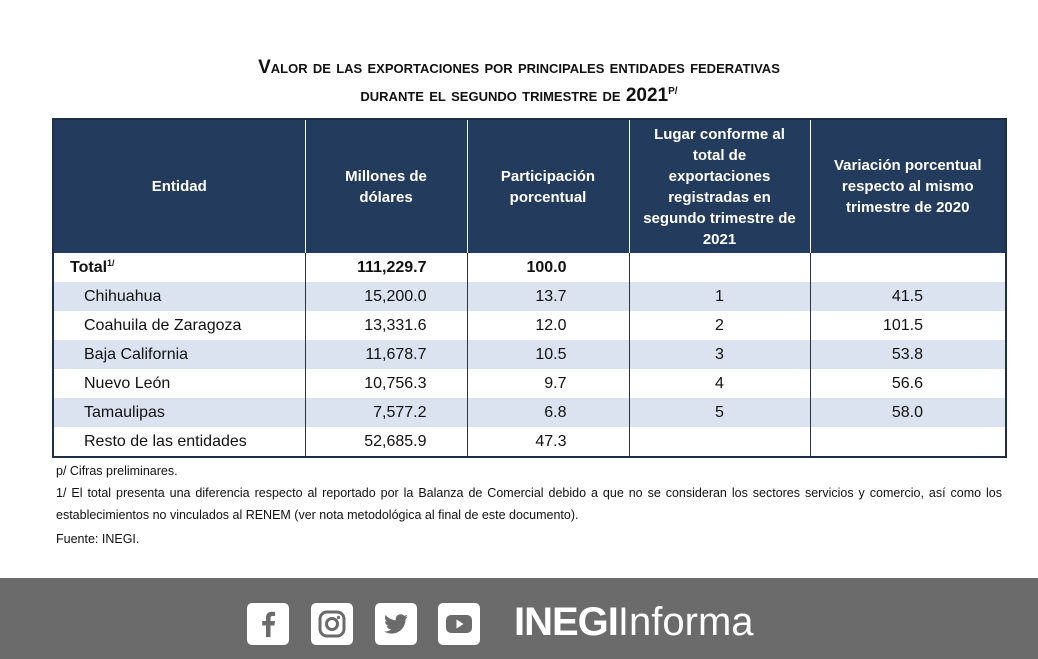 The height and width of the screenshot is (659, 1038). Describe the element at coordinates (386, 325) in the screenshot. I see `row-millones: 13,331.6` at that location.